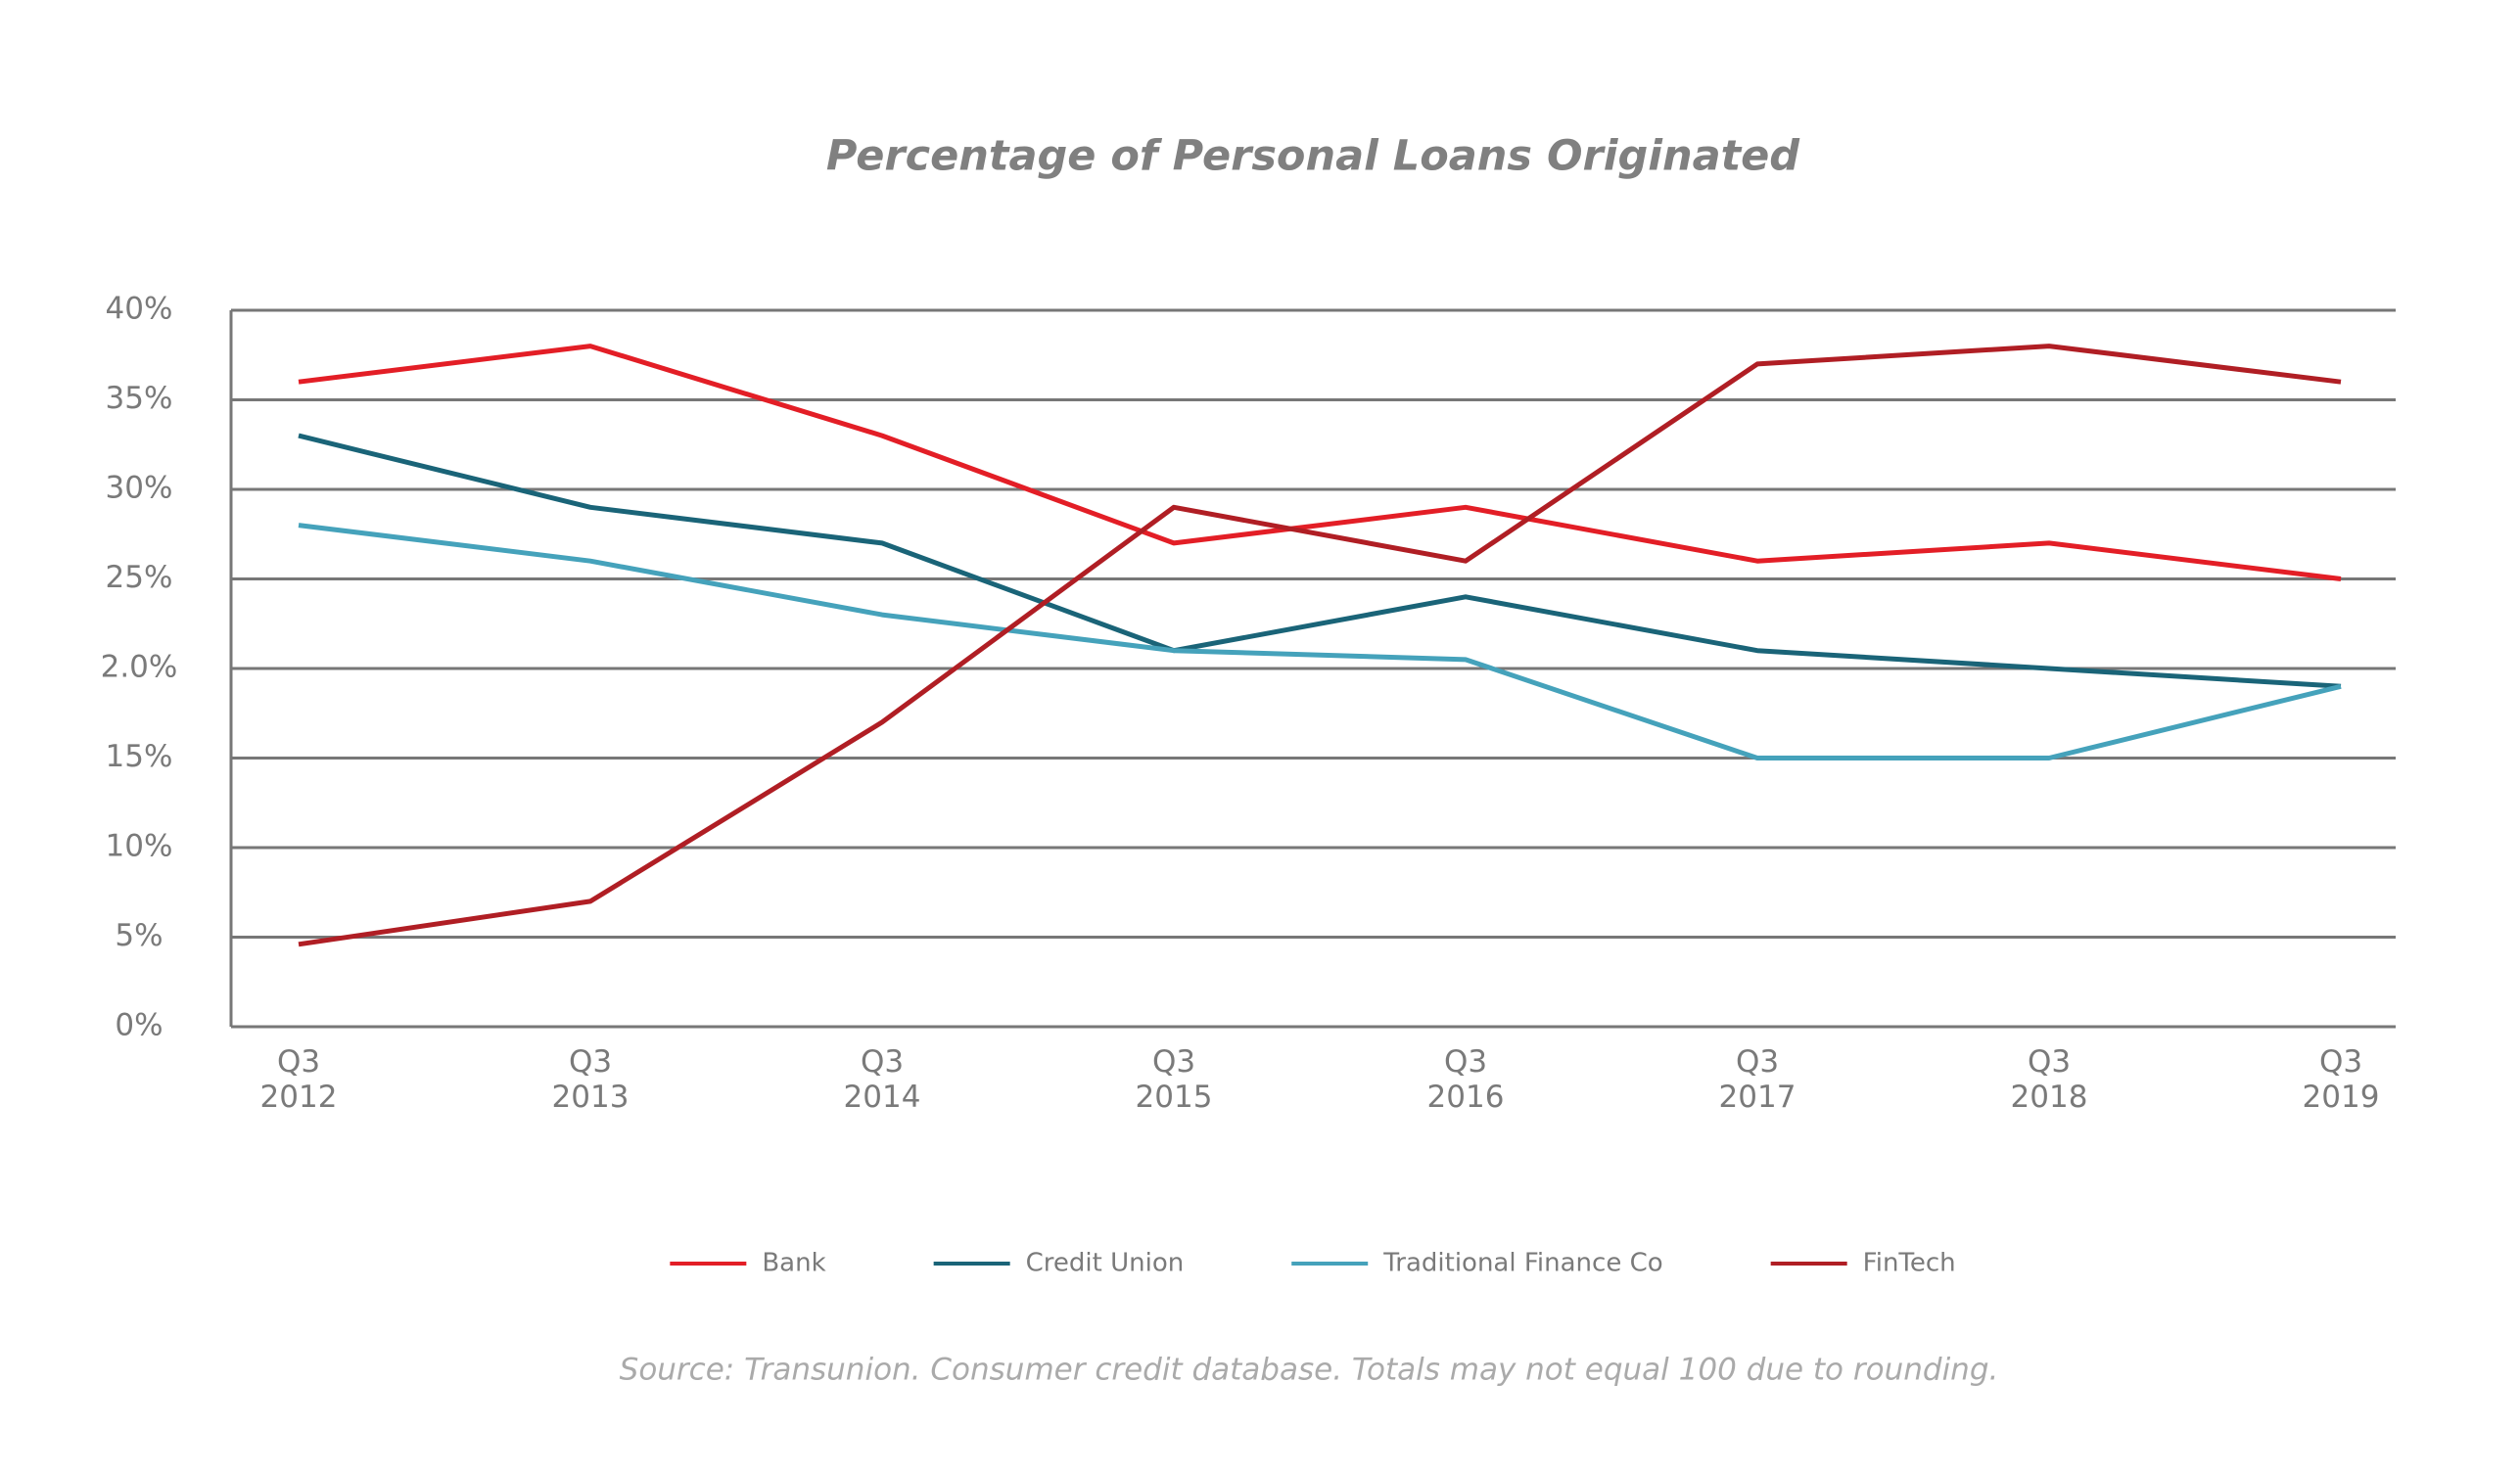 Image resolution: width=2520 pixels, height=1474 pixels. I want to click on legend-label: Bank, so click(793, 1263).